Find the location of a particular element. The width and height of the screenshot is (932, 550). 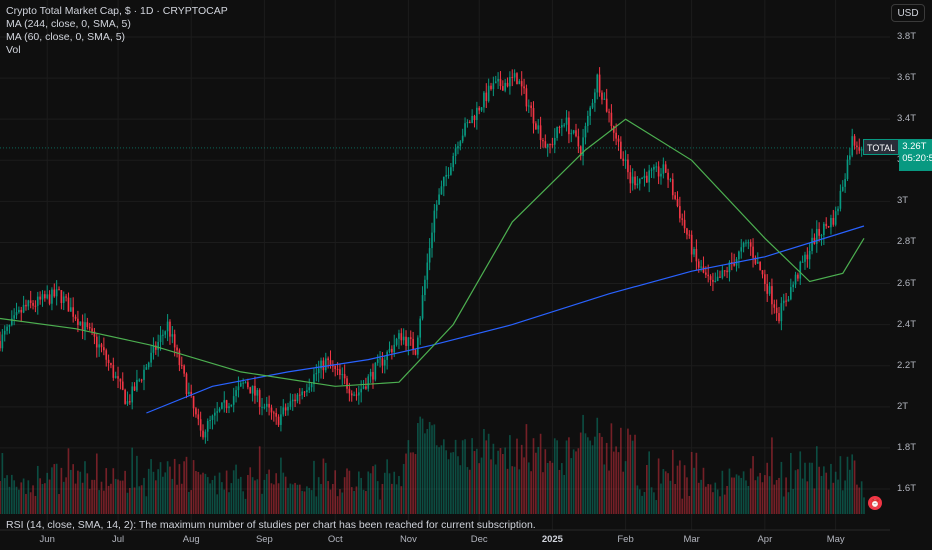

alert-icon: ⏰ is located at coordinates (875, 503).